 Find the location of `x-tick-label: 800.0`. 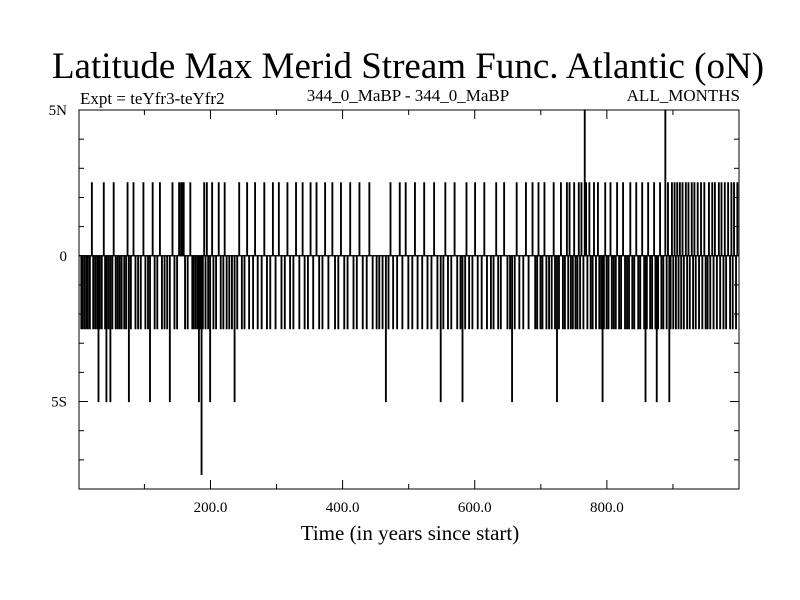

x-tick-label: 800.0 is located at coordinates (607, 508).